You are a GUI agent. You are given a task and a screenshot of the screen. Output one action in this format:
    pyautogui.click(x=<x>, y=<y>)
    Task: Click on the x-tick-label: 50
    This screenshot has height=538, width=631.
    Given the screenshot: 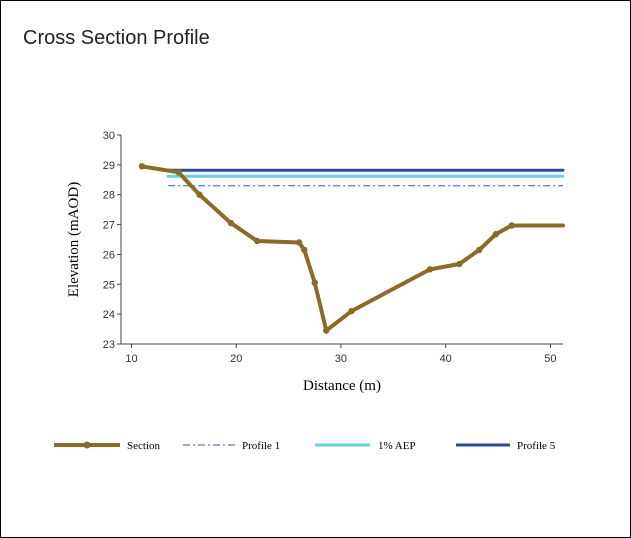 What is the action you would take?
    pyautogui.click(x=550, y=359)
    